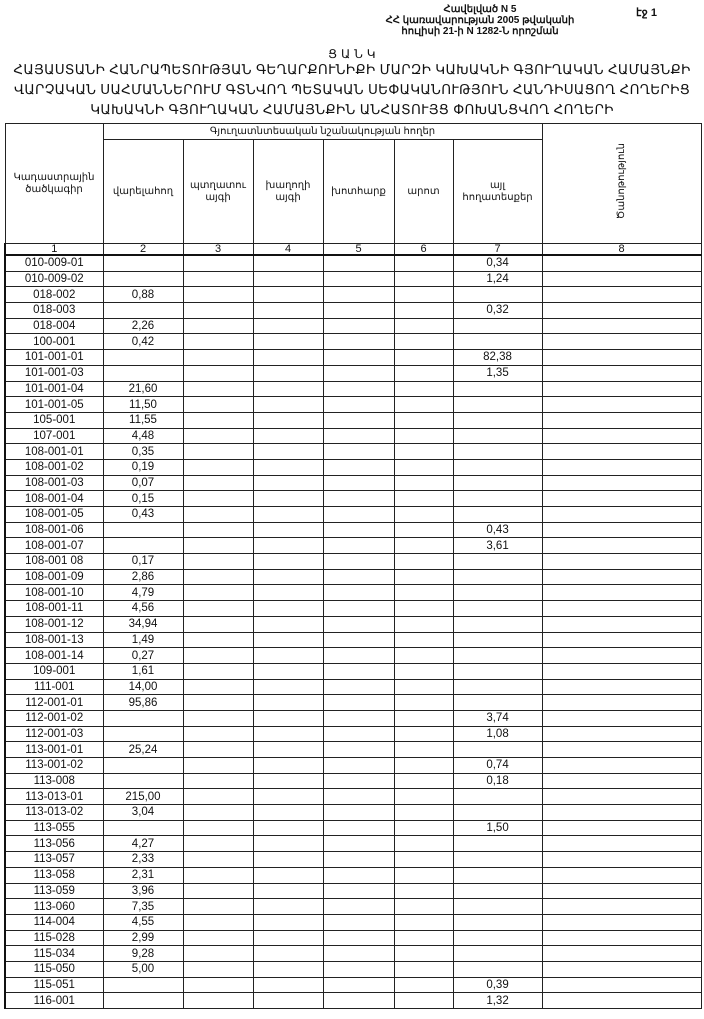 The width and height of the screenshot is (704, 1019). Describe the element at coordinates (497, 373) in the screenshot. I see `area-cell: 1,35` at that location.